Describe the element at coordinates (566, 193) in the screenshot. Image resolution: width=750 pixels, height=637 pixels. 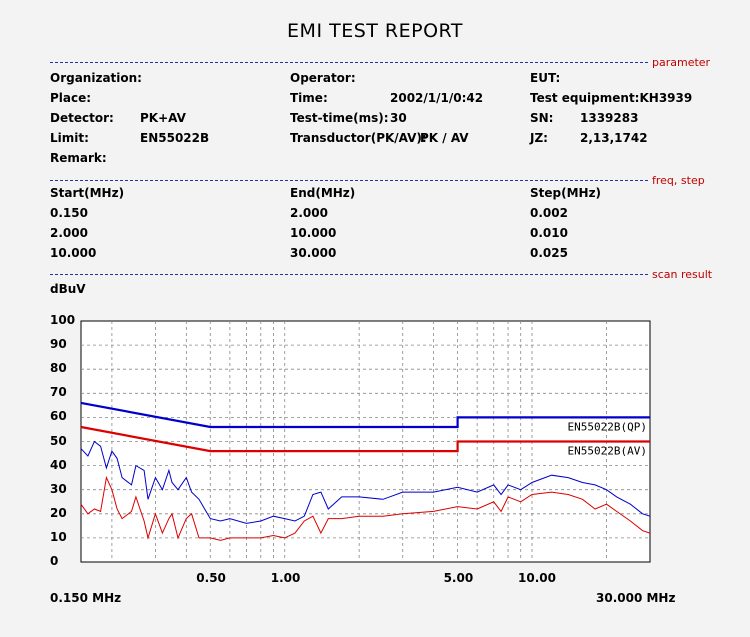
I see `step-header: Step(MHz)` at that location.